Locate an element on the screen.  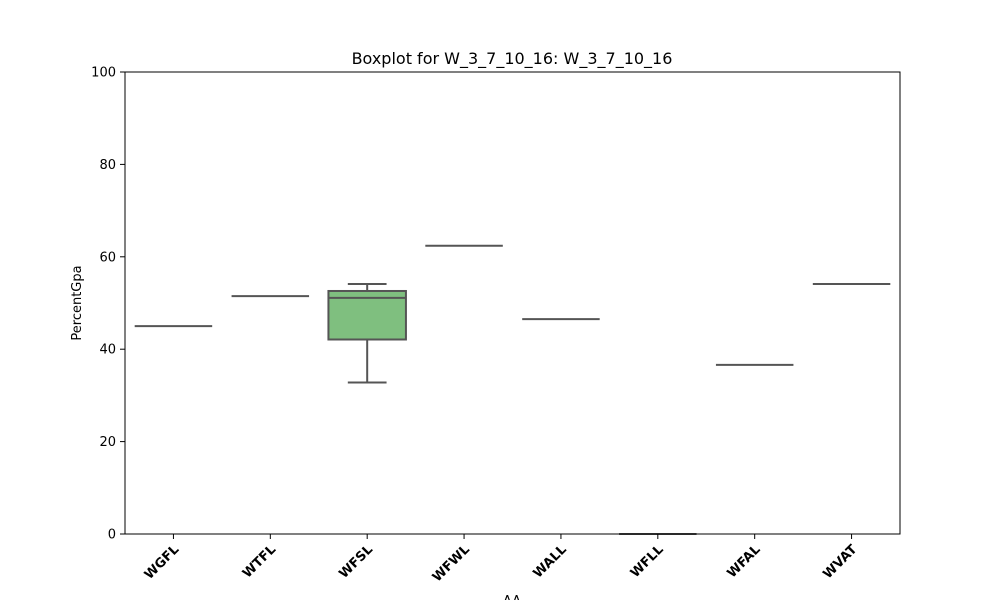
y-tick-label: 20 is located at coordinates (107, 442).